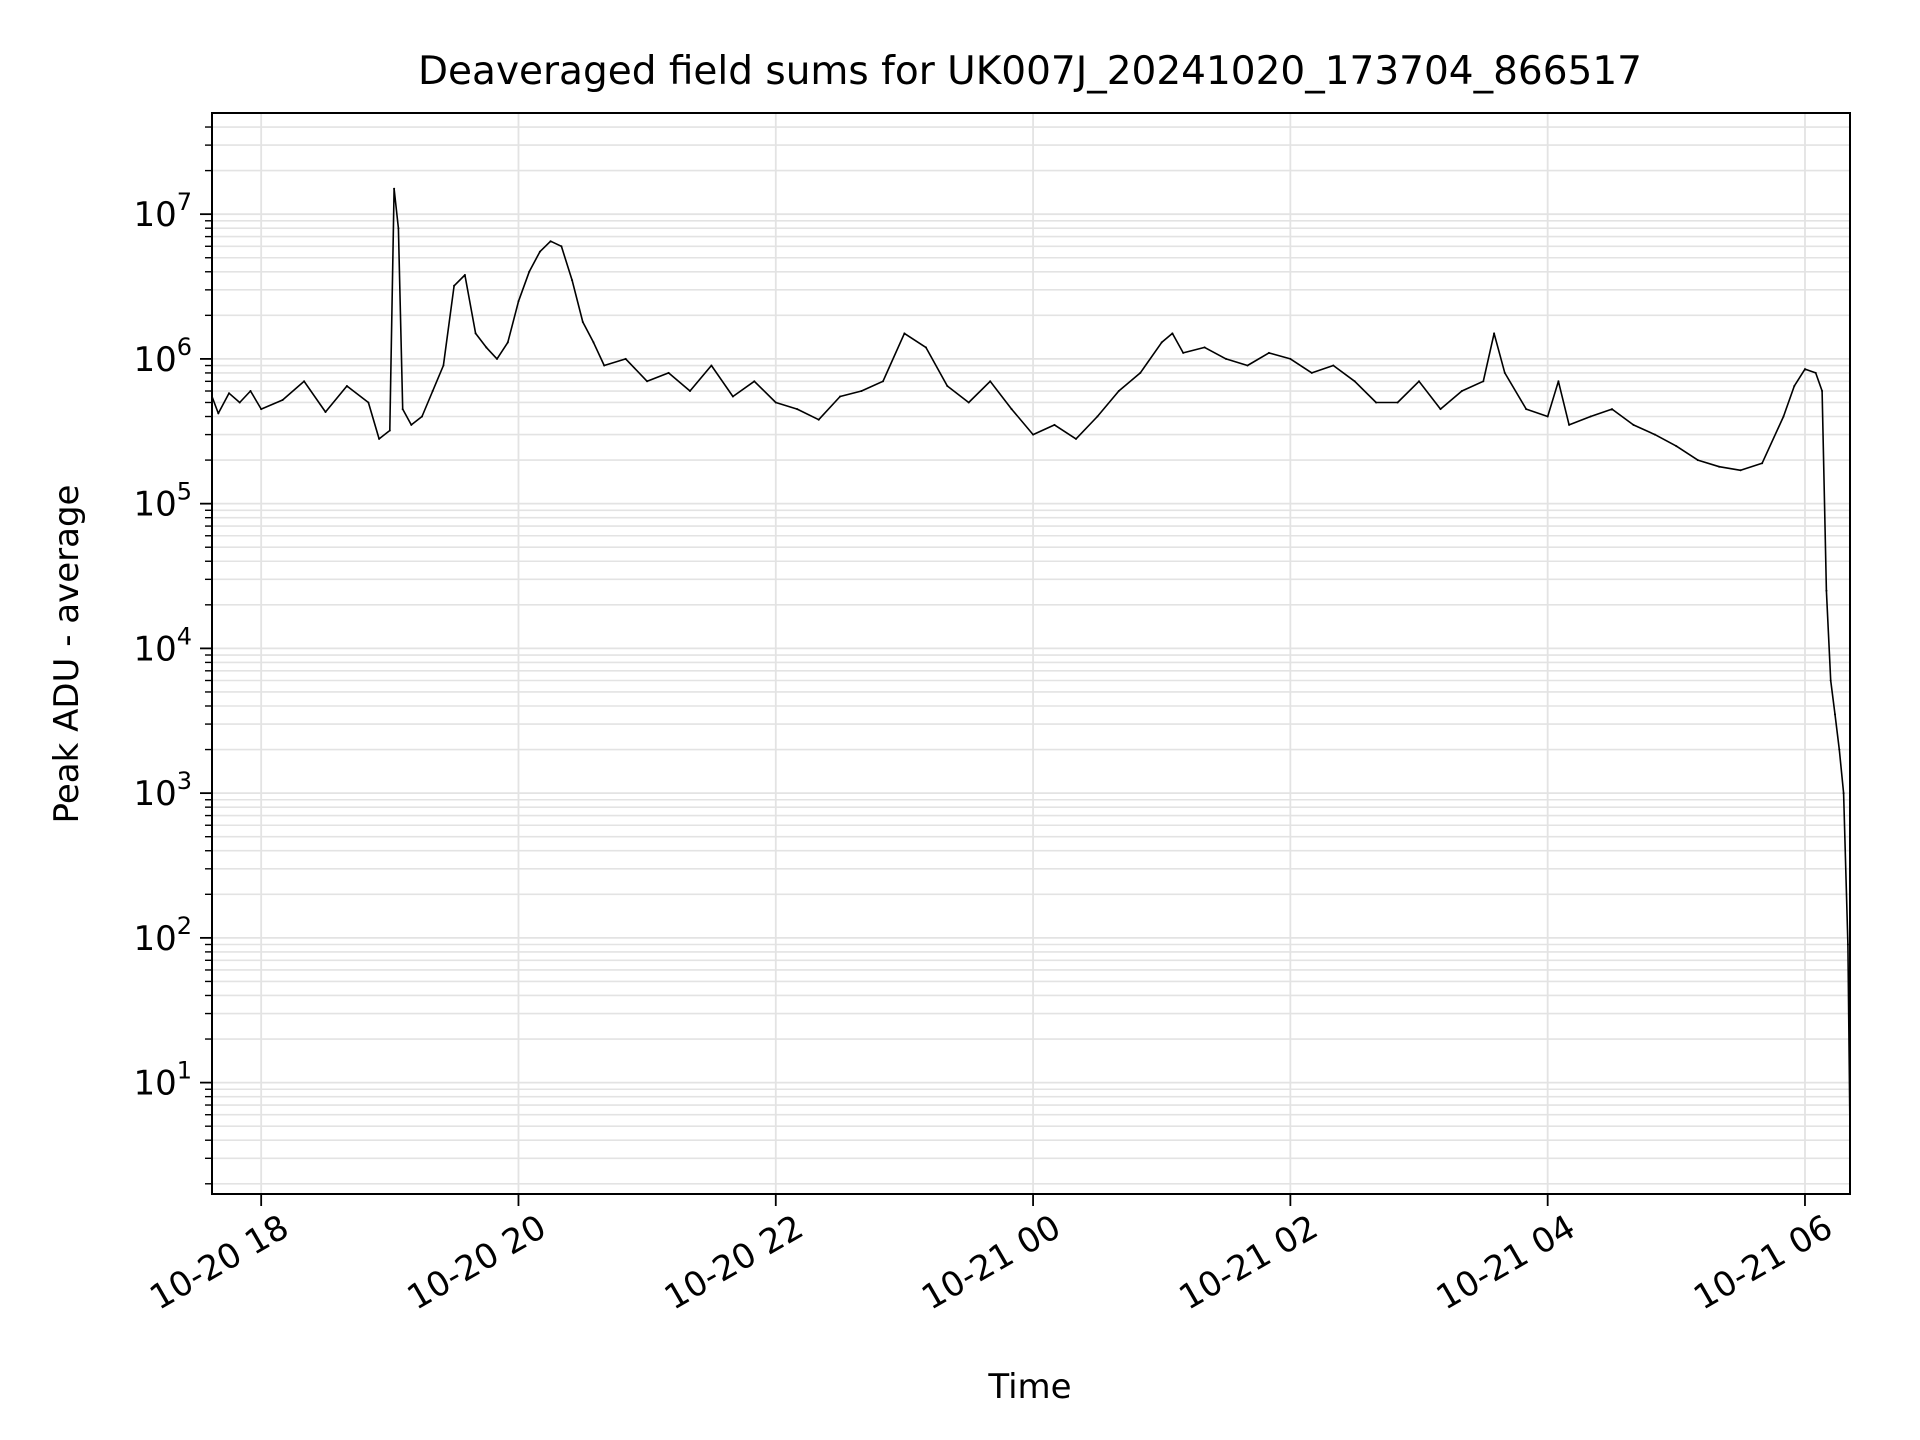  What do you see at coordinates (162, 645) in the screenshot?
I see `y-tick-label: 10⁴` at bounding box center [162, 645].